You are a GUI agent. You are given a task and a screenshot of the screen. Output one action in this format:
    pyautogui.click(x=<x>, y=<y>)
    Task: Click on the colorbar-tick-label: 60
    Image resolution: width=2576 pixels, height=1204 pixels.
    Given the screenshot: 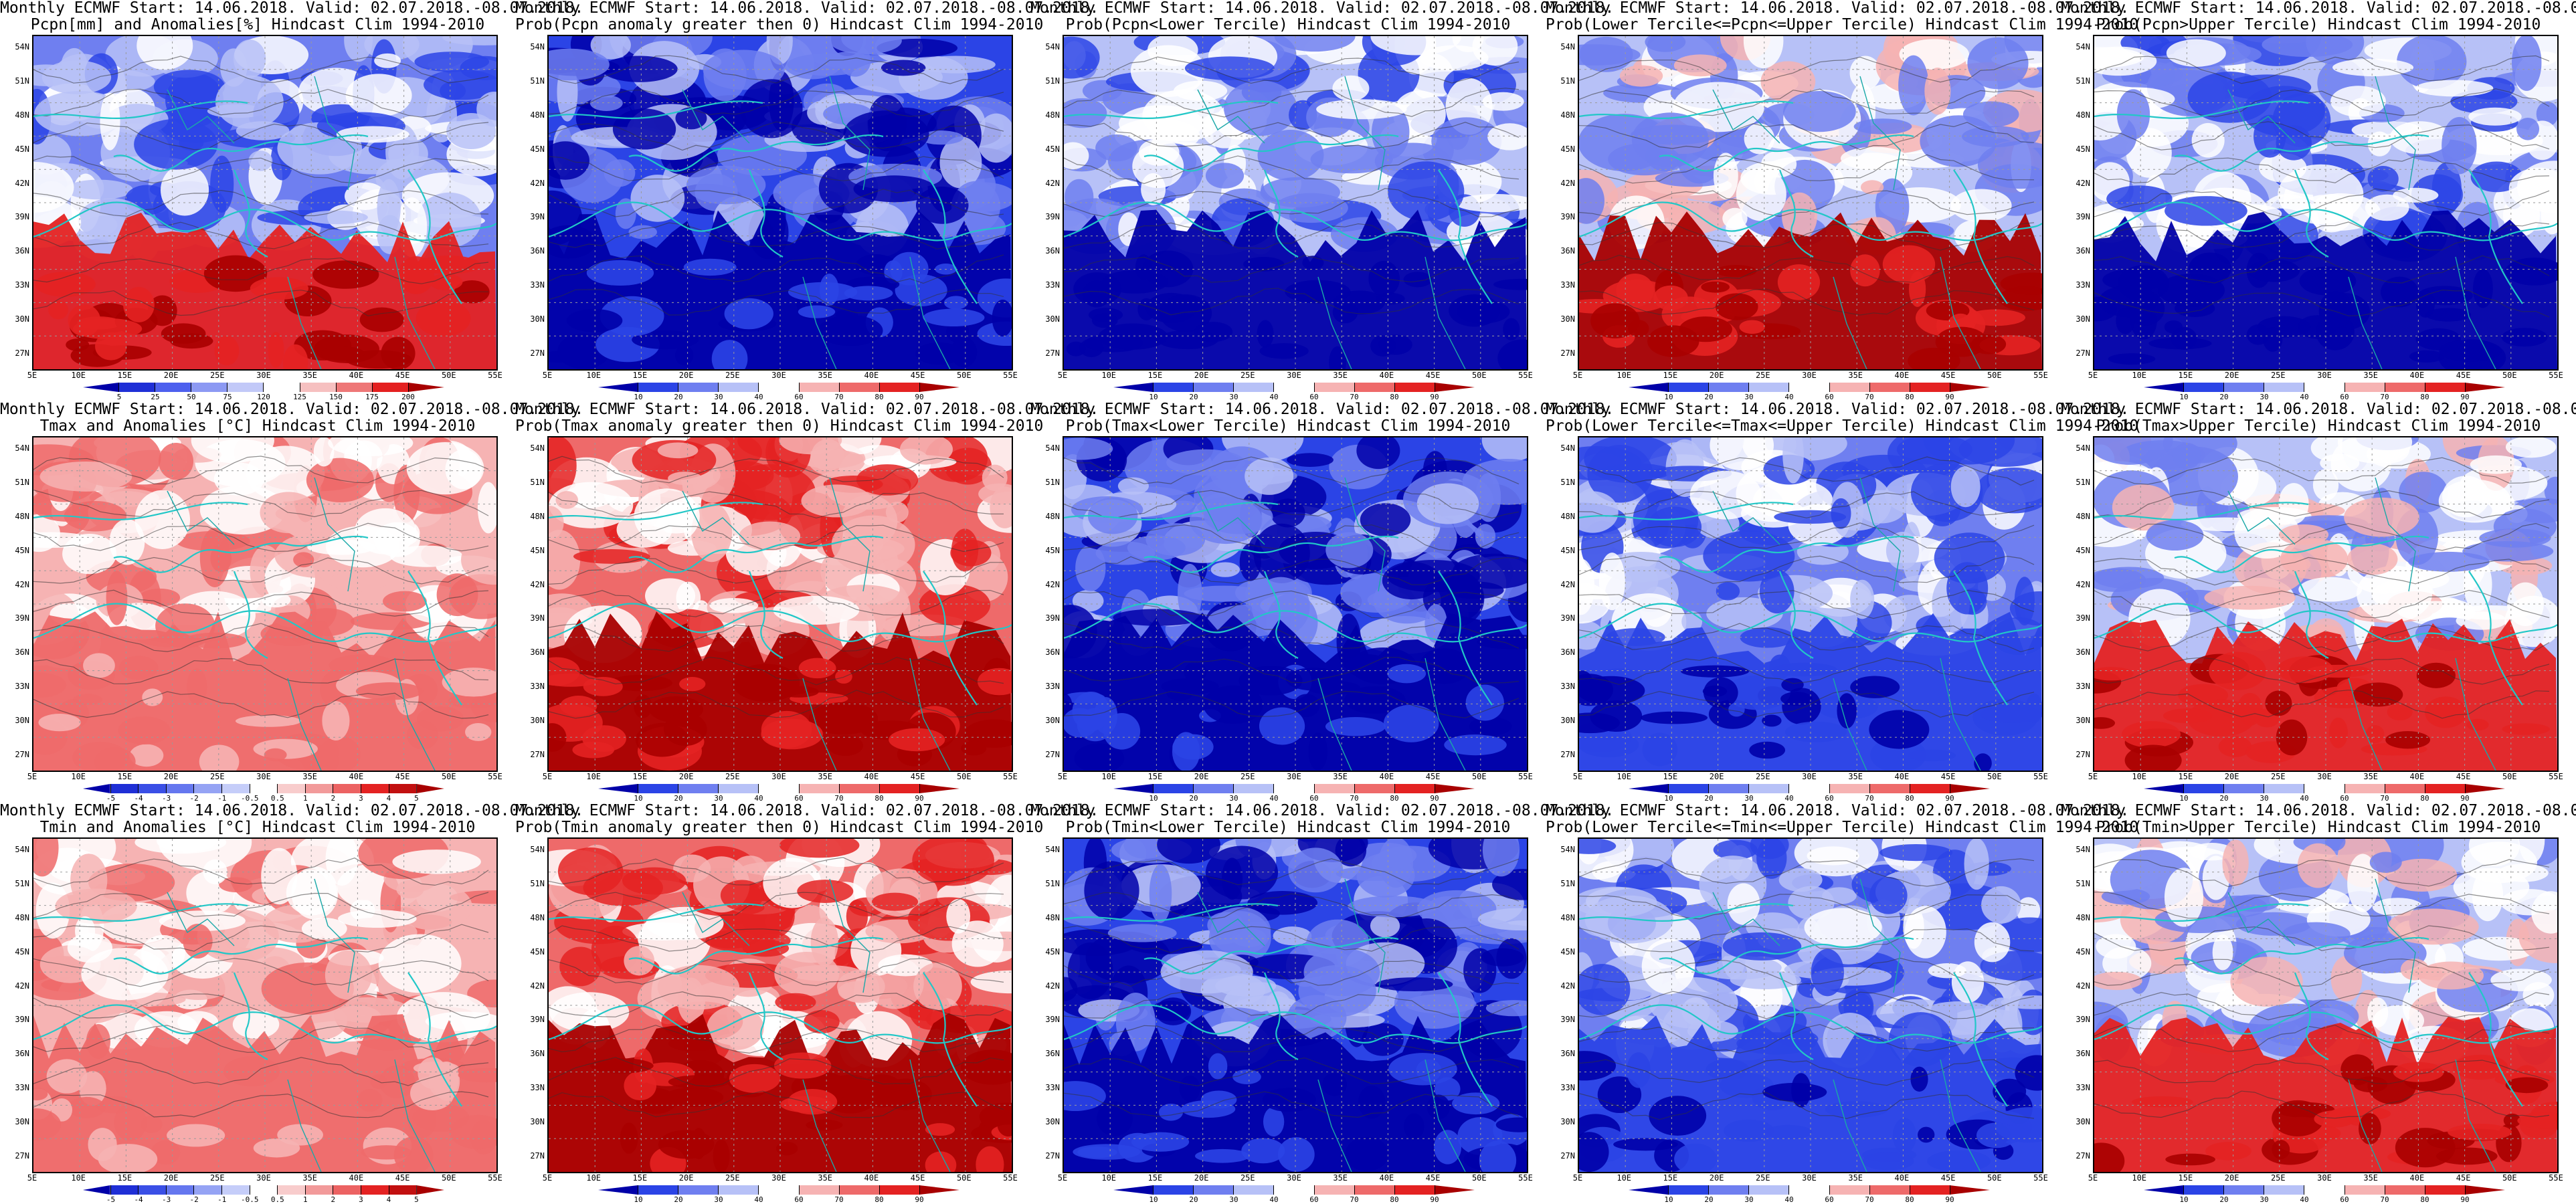 What is the action you would take?
    pyautogui.click(x=1829, y=798)
    